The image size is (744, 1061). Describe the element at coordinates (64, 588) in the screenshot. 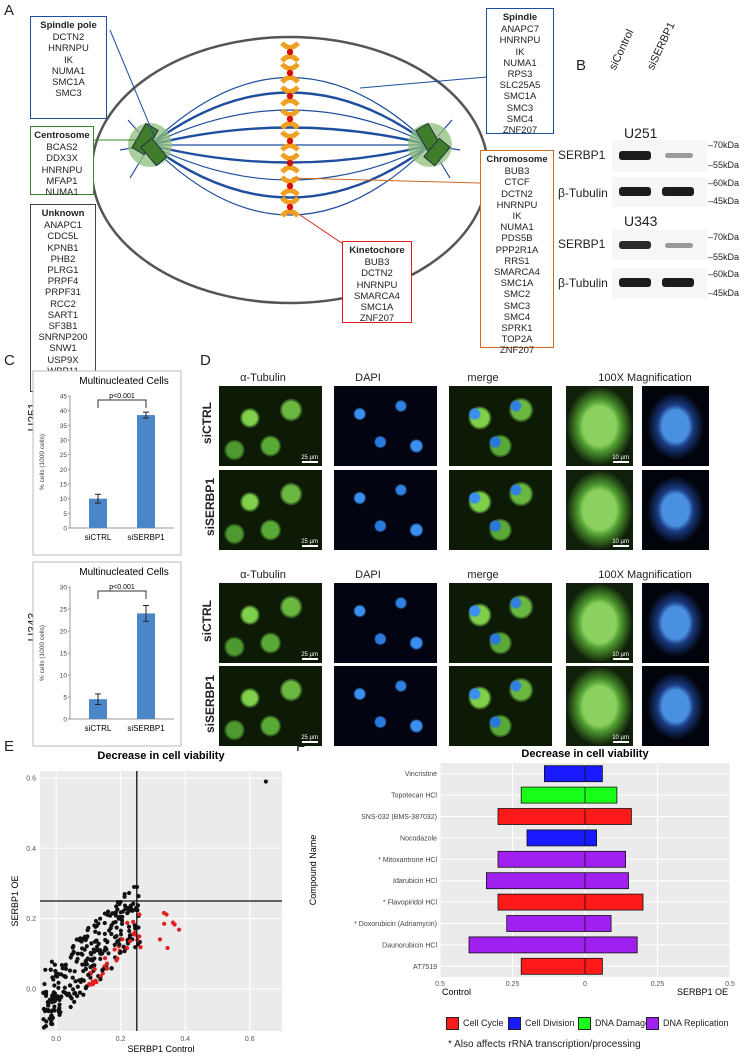

I see `y-tick-label: 30` at that location.